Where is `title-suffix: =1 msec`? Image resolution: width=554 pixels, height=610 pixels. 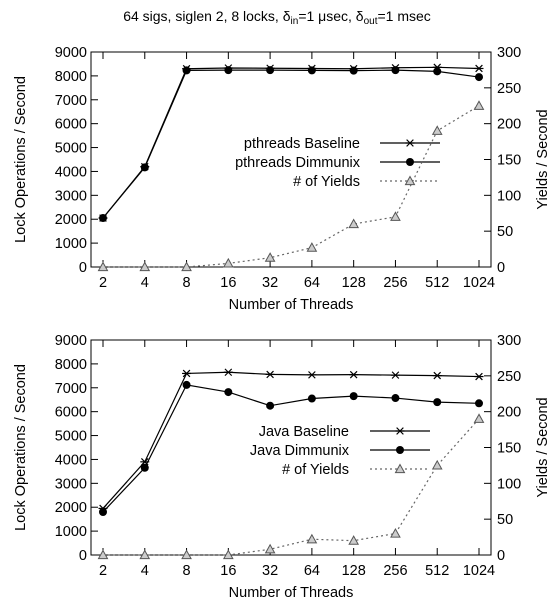
title-suffix: =1 msec is located at coordinates (404, 16).